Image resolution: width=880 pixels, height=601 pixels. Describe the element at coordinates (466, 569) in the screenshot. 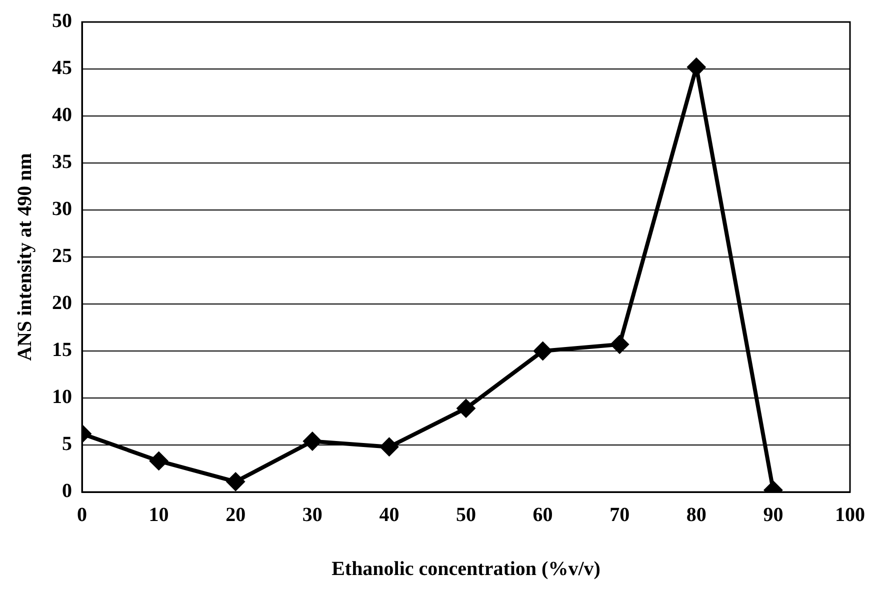

I see `x-axis-title: Ethanolic concentration (%v/v)` at that location.